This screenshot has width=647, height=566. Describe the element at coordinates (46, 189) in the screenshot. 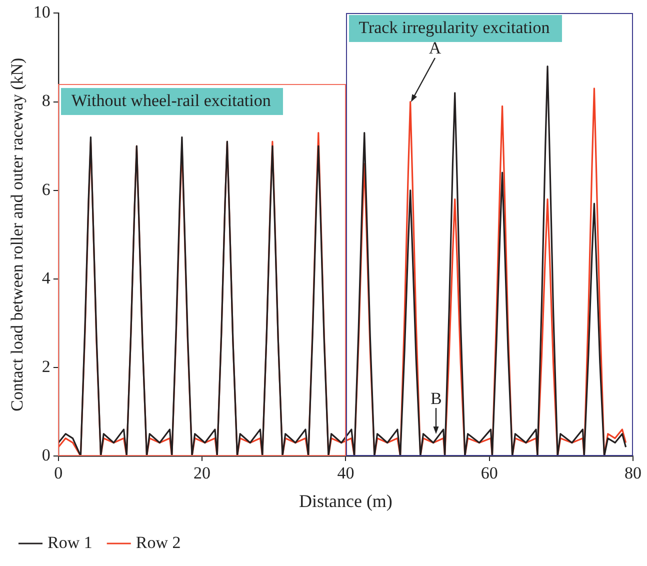

I see `y-tick-label: 6` at that location.